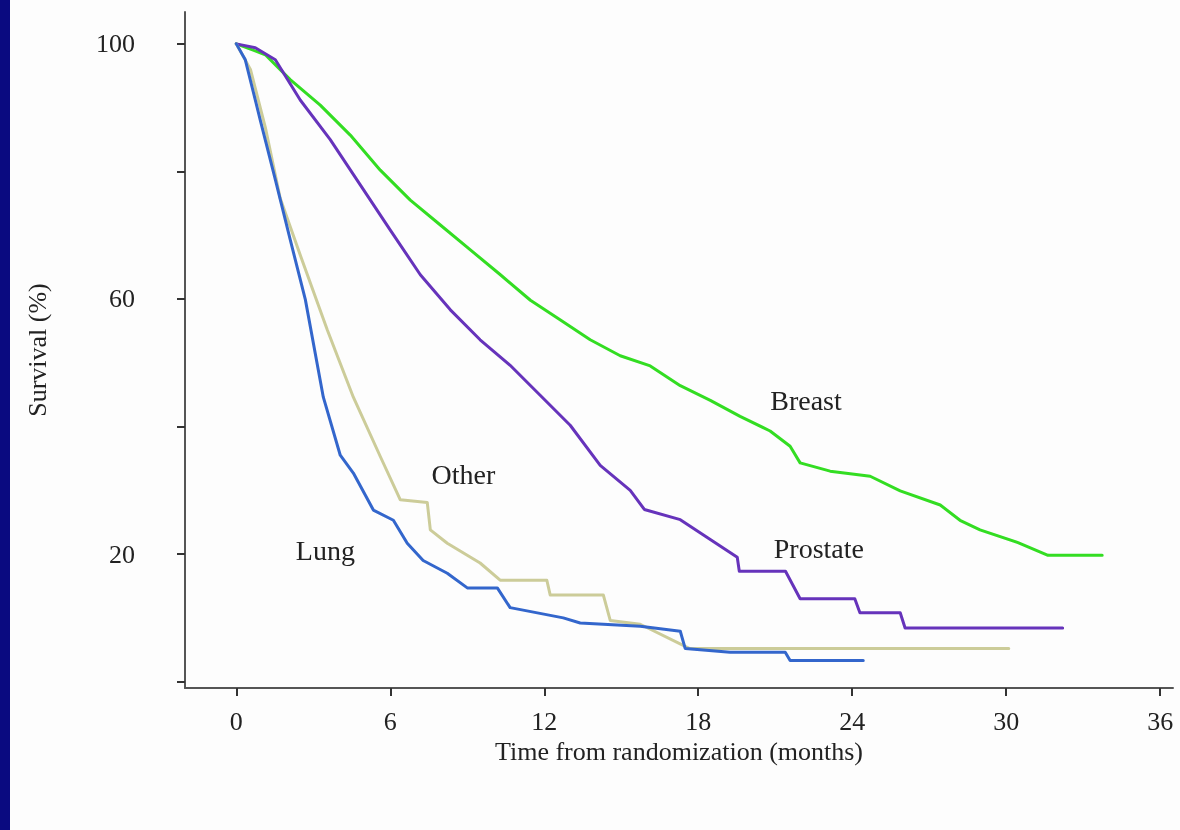 The height and width of the screenshot is (830, 1180). What do you see at coordinates (463, 475) in the screenshot?
I see `series-label: Other` at bounding box center [463, 475].